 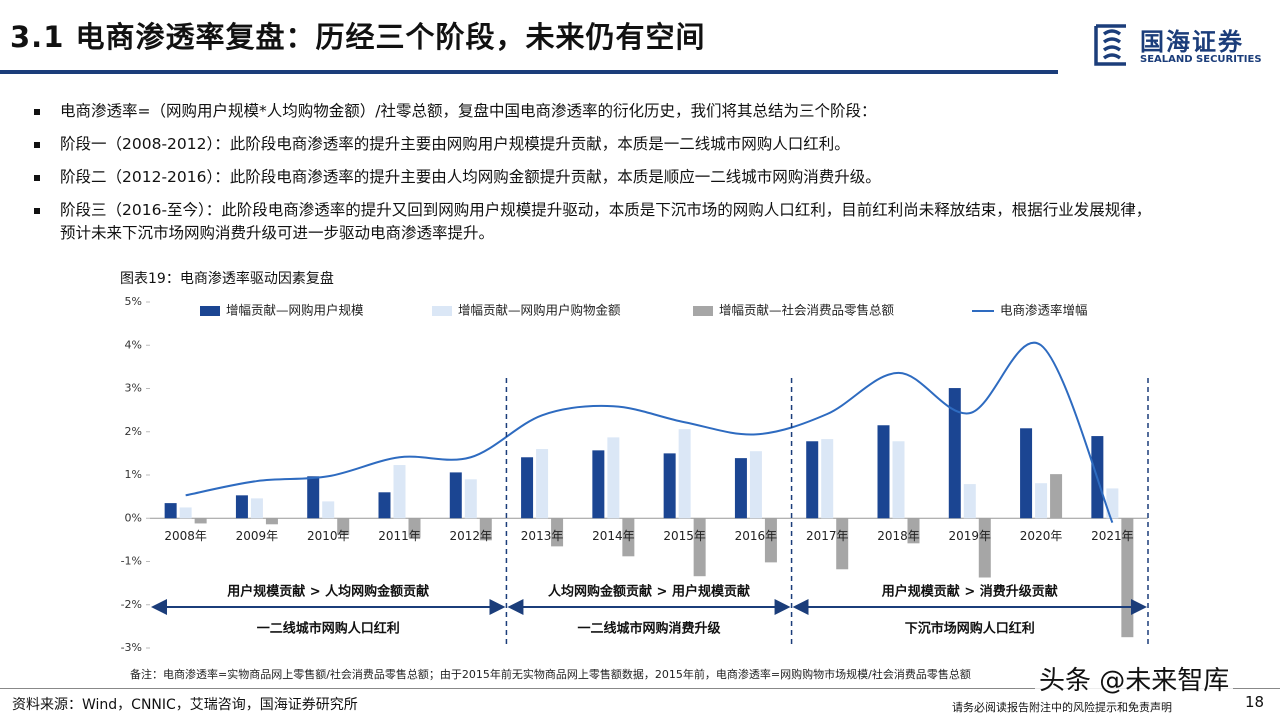 I want to click on x-tick-label: 2017年, so click(x=827, y=536).